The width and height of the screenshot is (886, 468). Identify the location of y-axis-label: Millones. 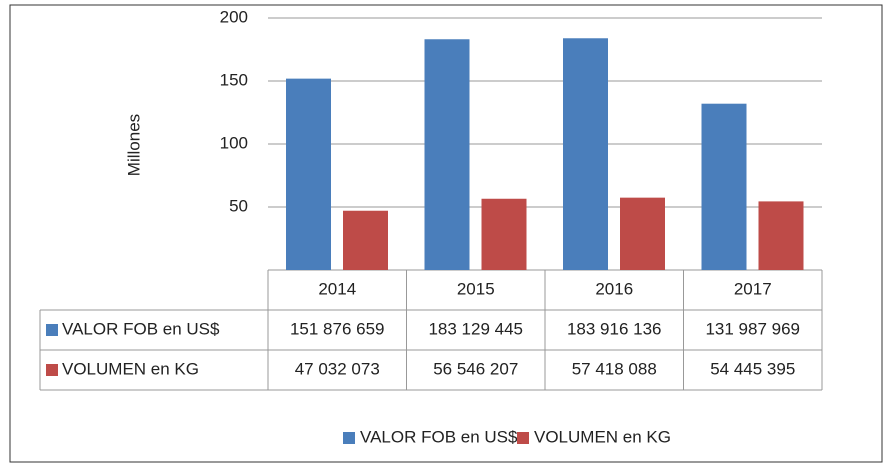
(133, 145).